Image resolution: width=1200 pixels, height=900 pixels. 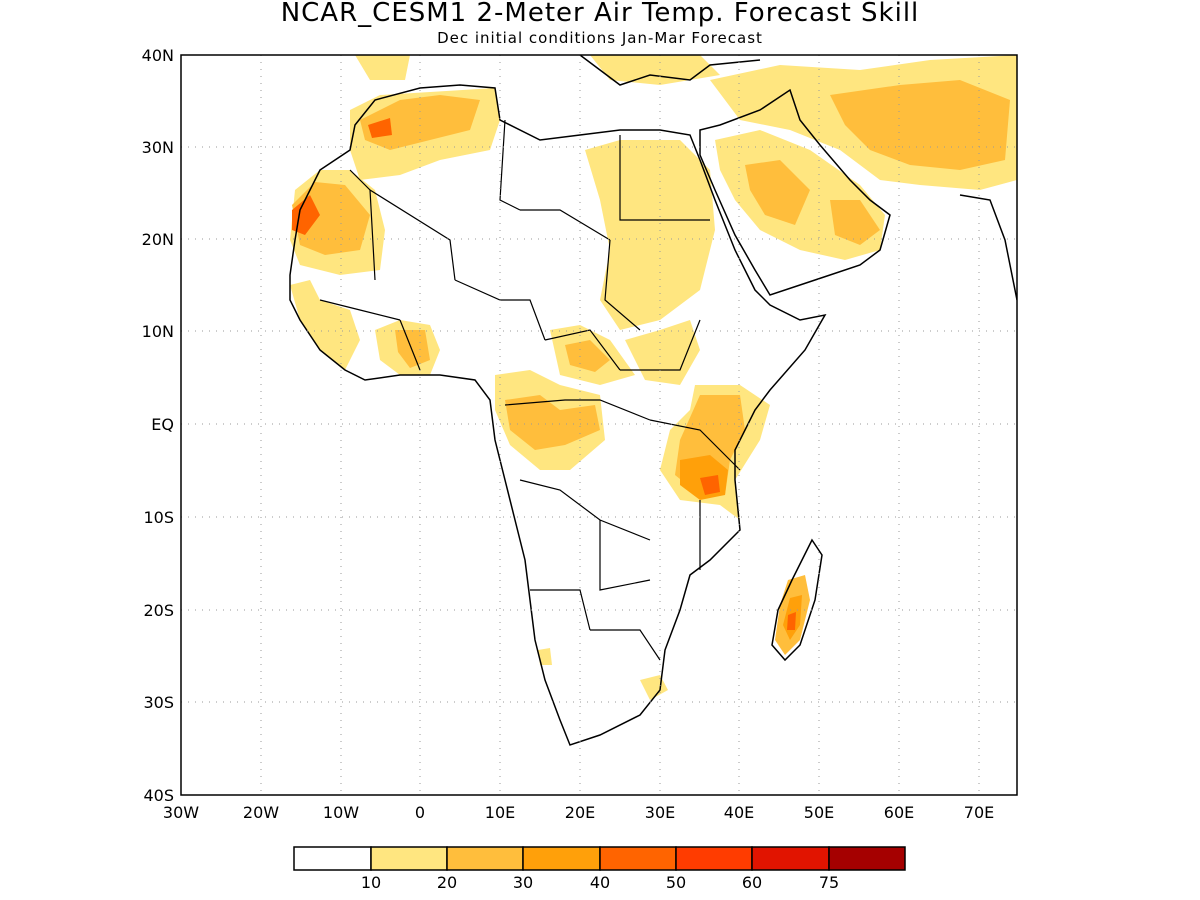 What do you see at coordinates (988, 247) in the screenshot?
I see `india-coastline` at bounding box center [988, 247].